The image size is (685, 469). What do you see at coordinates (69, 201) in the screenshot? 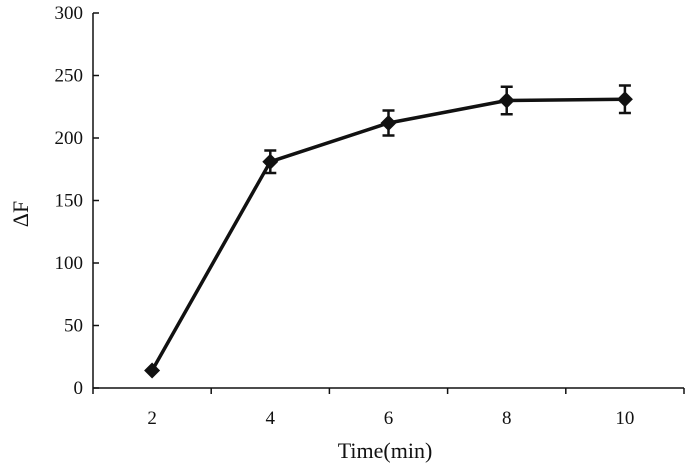
I see `y-tick-label: 150` at bounding box center [69, 201].